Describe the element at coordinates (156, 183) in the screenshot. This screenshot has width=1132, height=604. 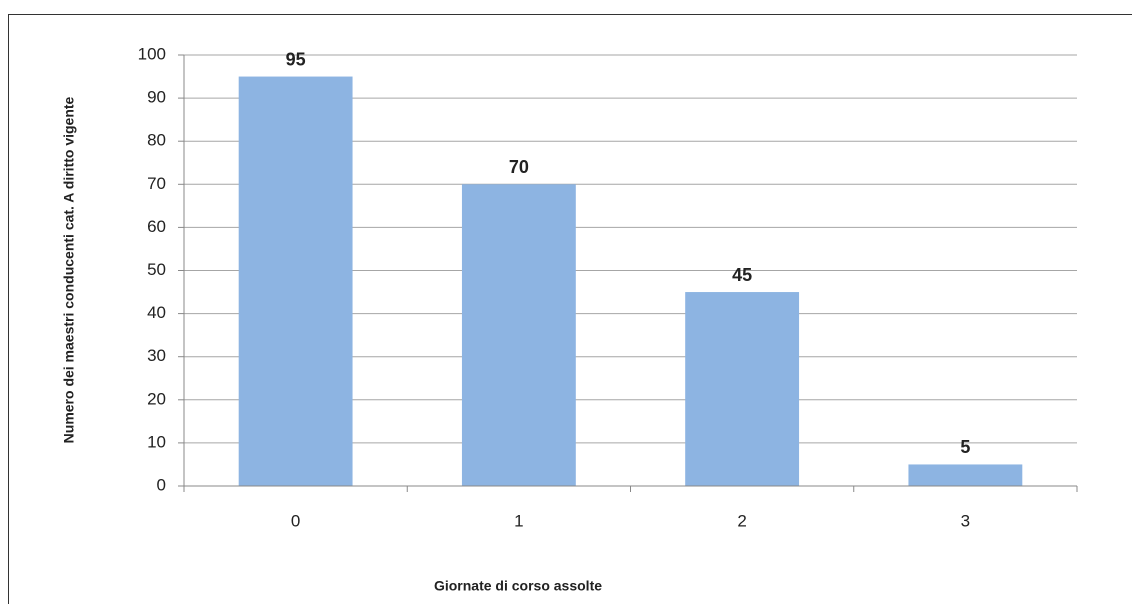
I see `y-tick-label: 70` at that location.